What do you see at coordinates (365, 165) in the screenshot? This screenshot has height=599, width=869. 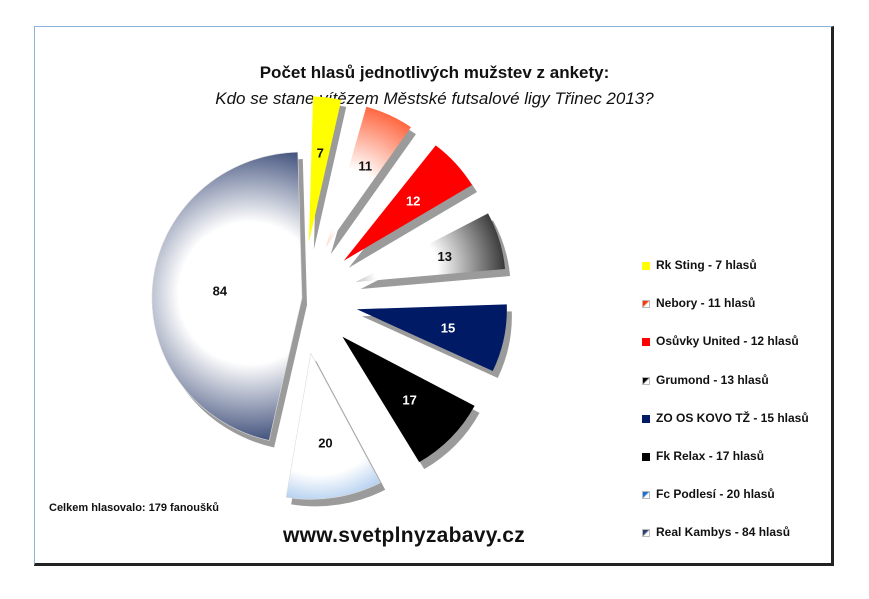 I see `slice-value-label-1: 11` at bounding box center [365, 165].